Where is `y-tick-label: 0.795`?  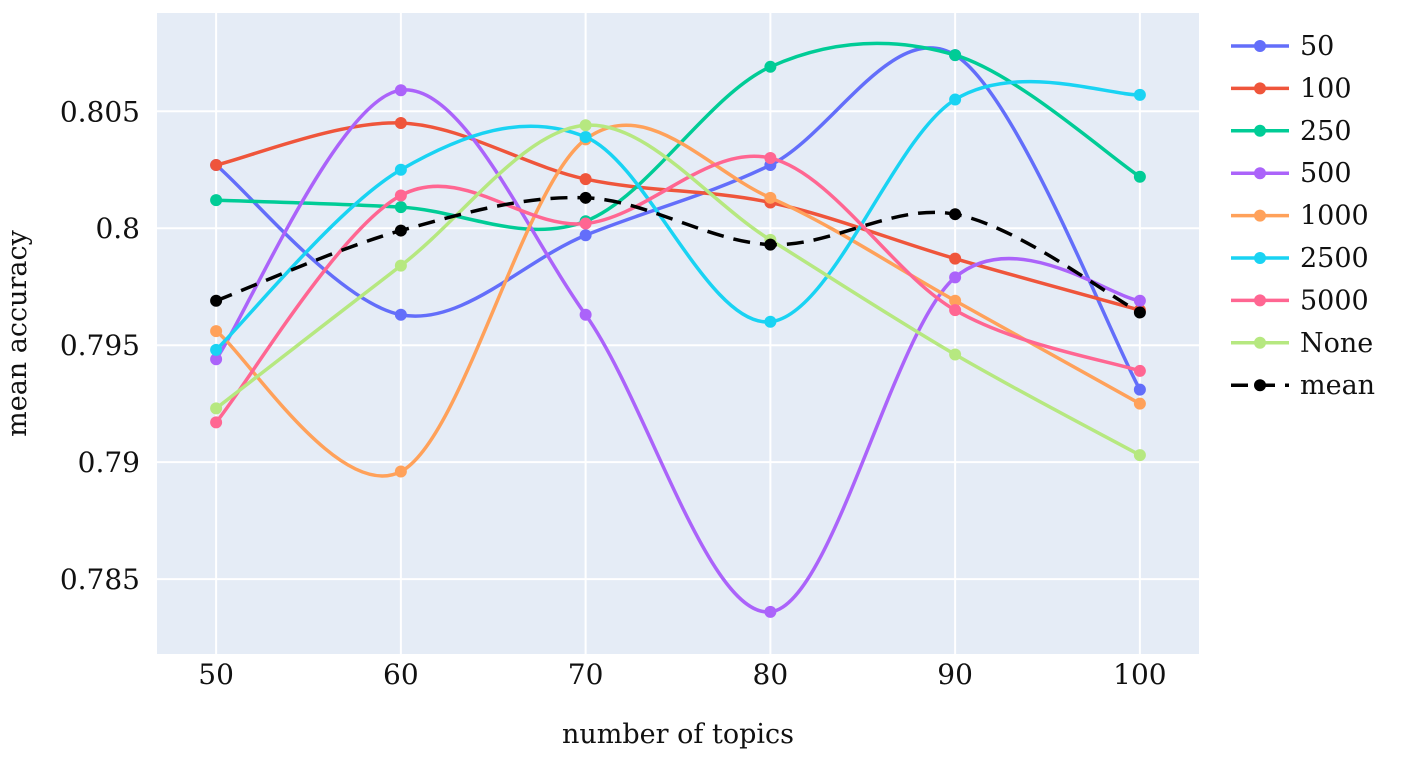
y-tick-label: 0.795 is located at coordinates (100, 345).